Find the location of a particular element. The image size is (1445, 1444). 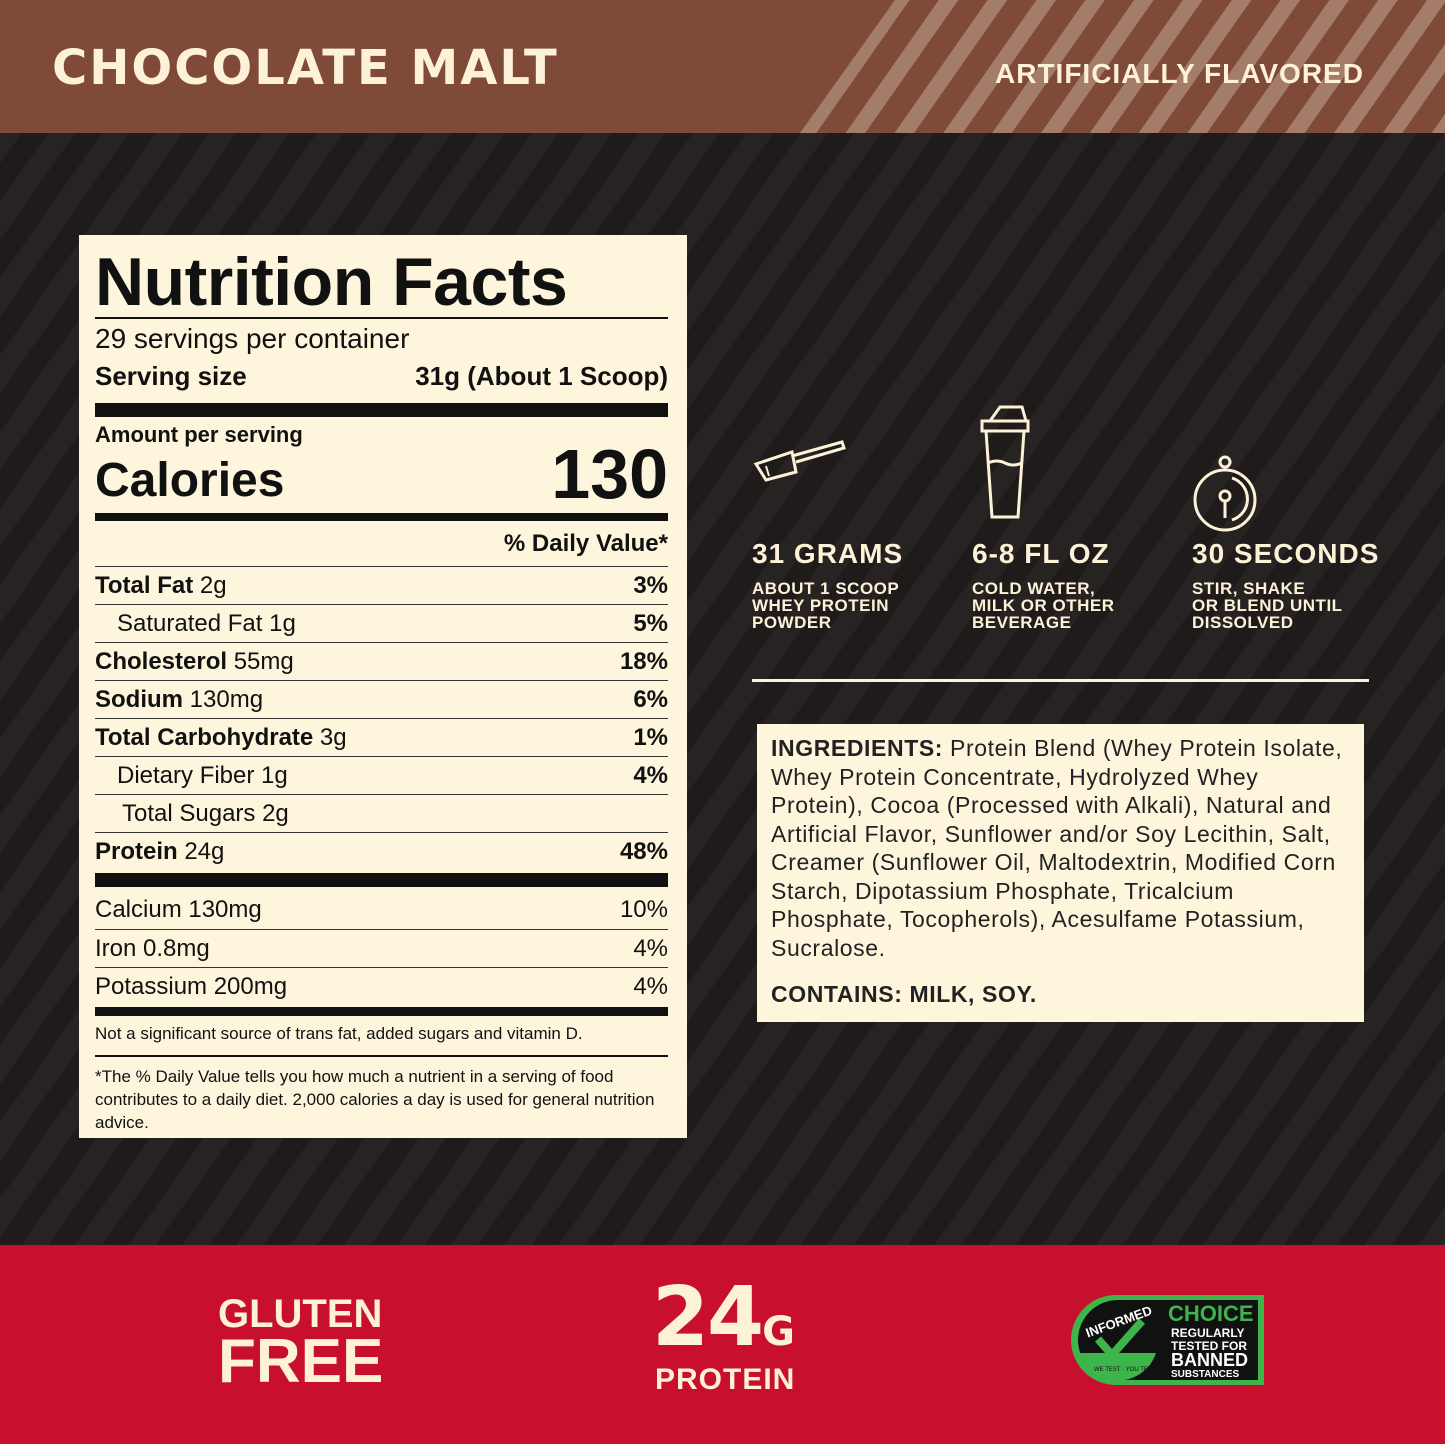

daily-value: 18% is located at coordinates (643, 661).